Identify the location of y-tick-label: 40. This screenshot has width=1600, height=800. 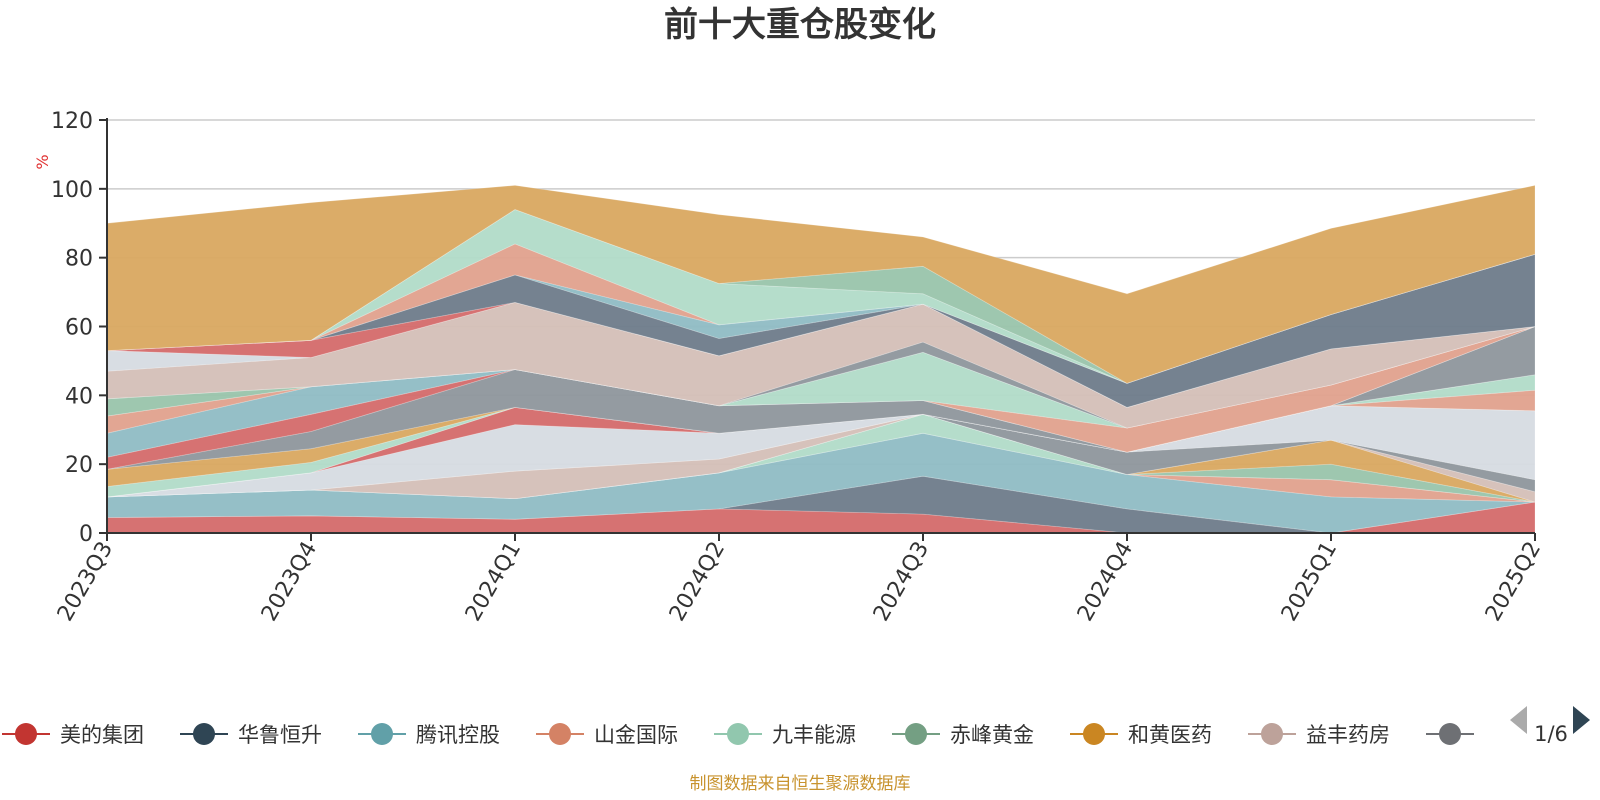
(79, 396).